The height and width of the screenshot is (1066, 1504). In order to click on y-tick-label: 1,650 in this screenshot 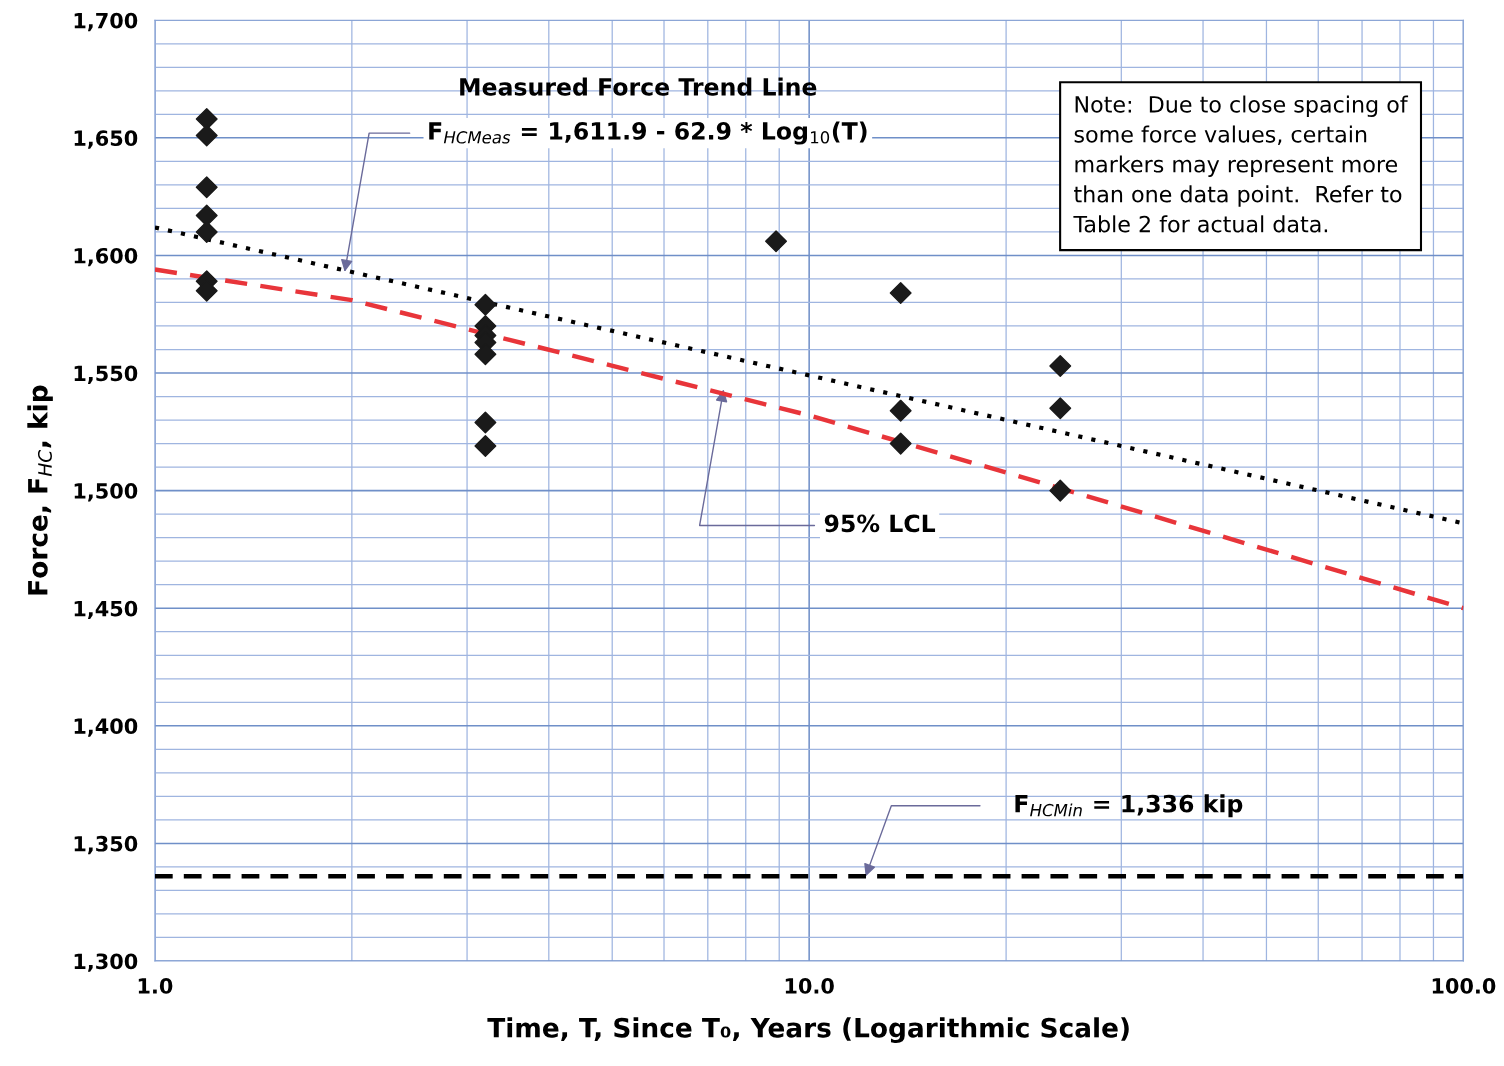, I will do `click(106, 139)`.